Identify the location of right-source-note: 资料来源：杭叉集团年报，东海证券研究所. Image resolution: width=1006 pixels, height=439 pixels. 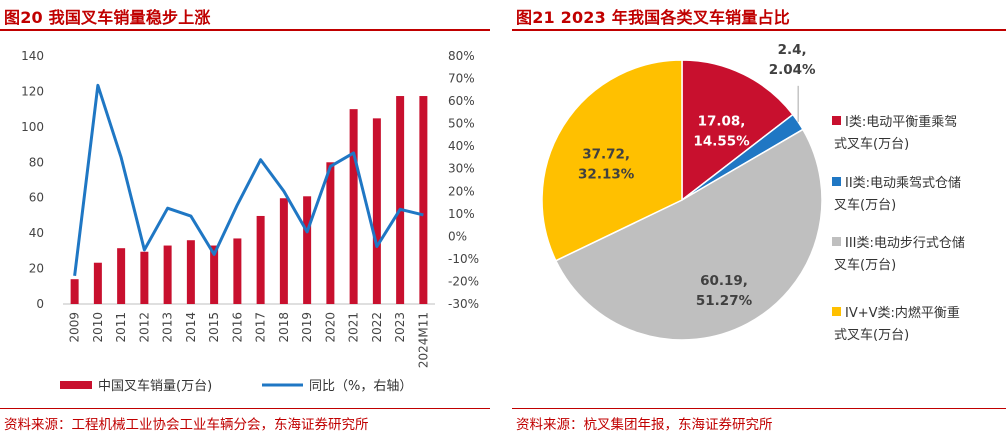
(644, 425).